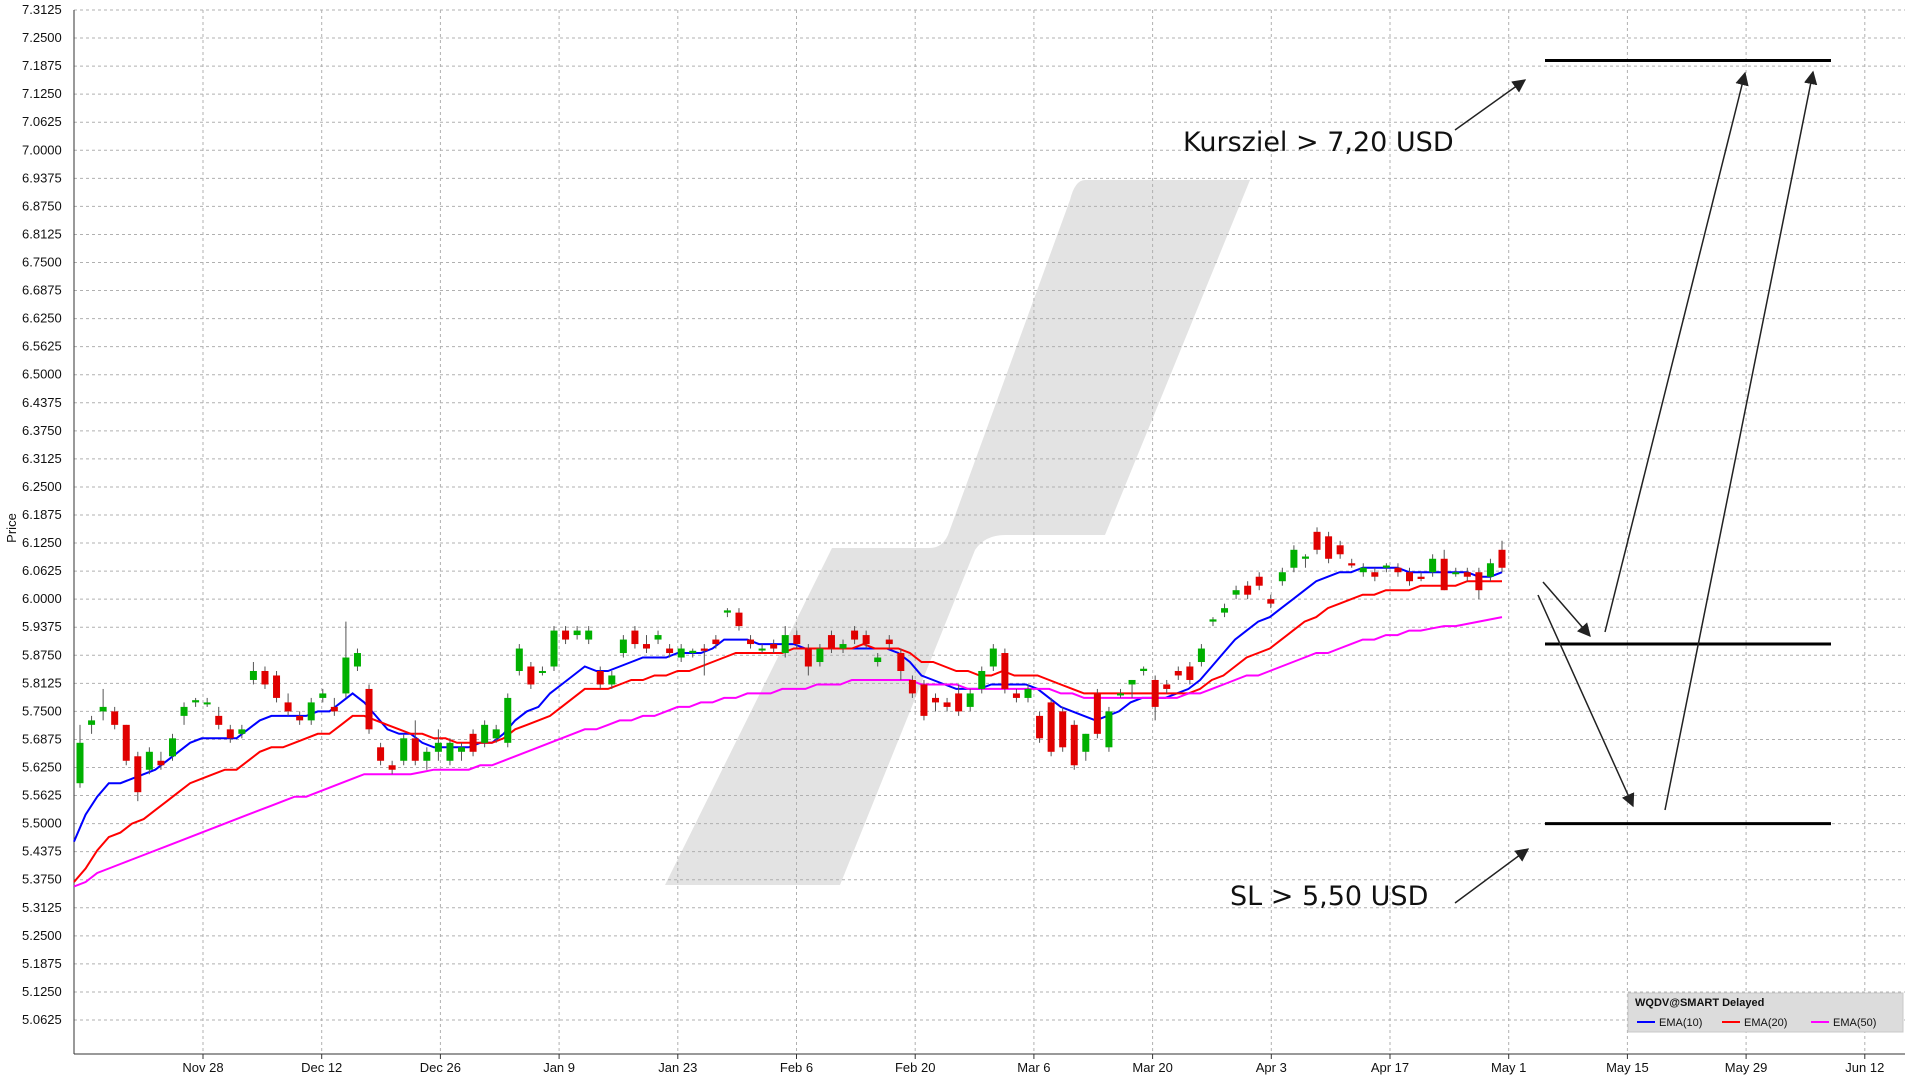  I want to click on y-tick-label: 6.8750, so click(42, 205).